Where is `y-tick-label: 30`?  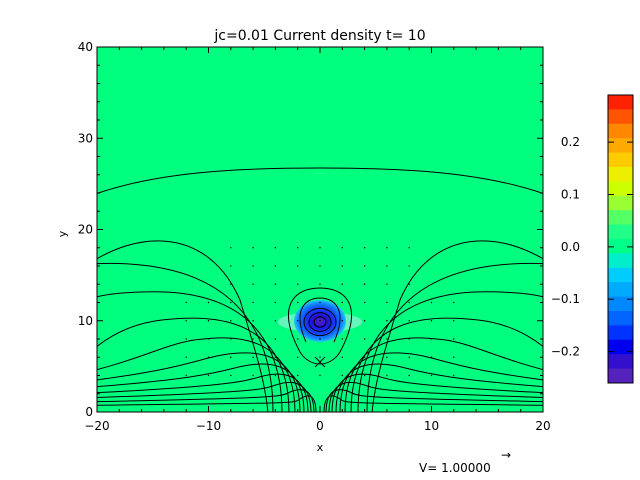 y-tick-label: 30 is located at coordinates (85, 138).